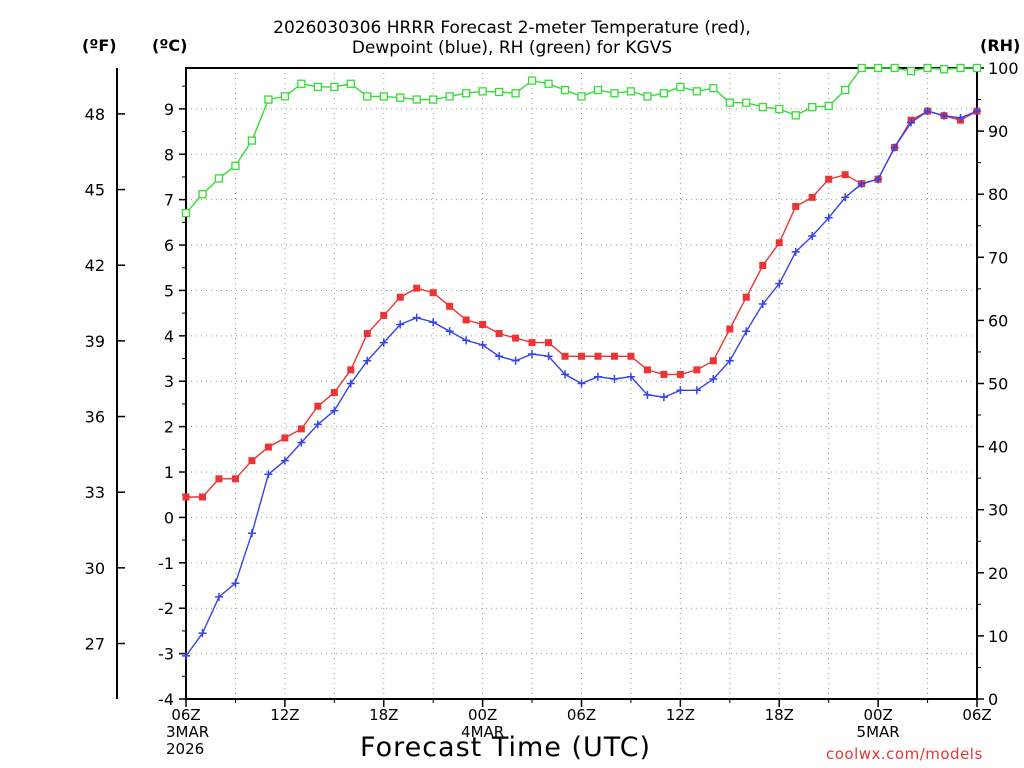 The width and height of the screenshot is (1024, 768). What do you see at coordinates (998, 384) in the screenshot?
I see `rh-tick-label: 50` at bounding box center [998, 384].